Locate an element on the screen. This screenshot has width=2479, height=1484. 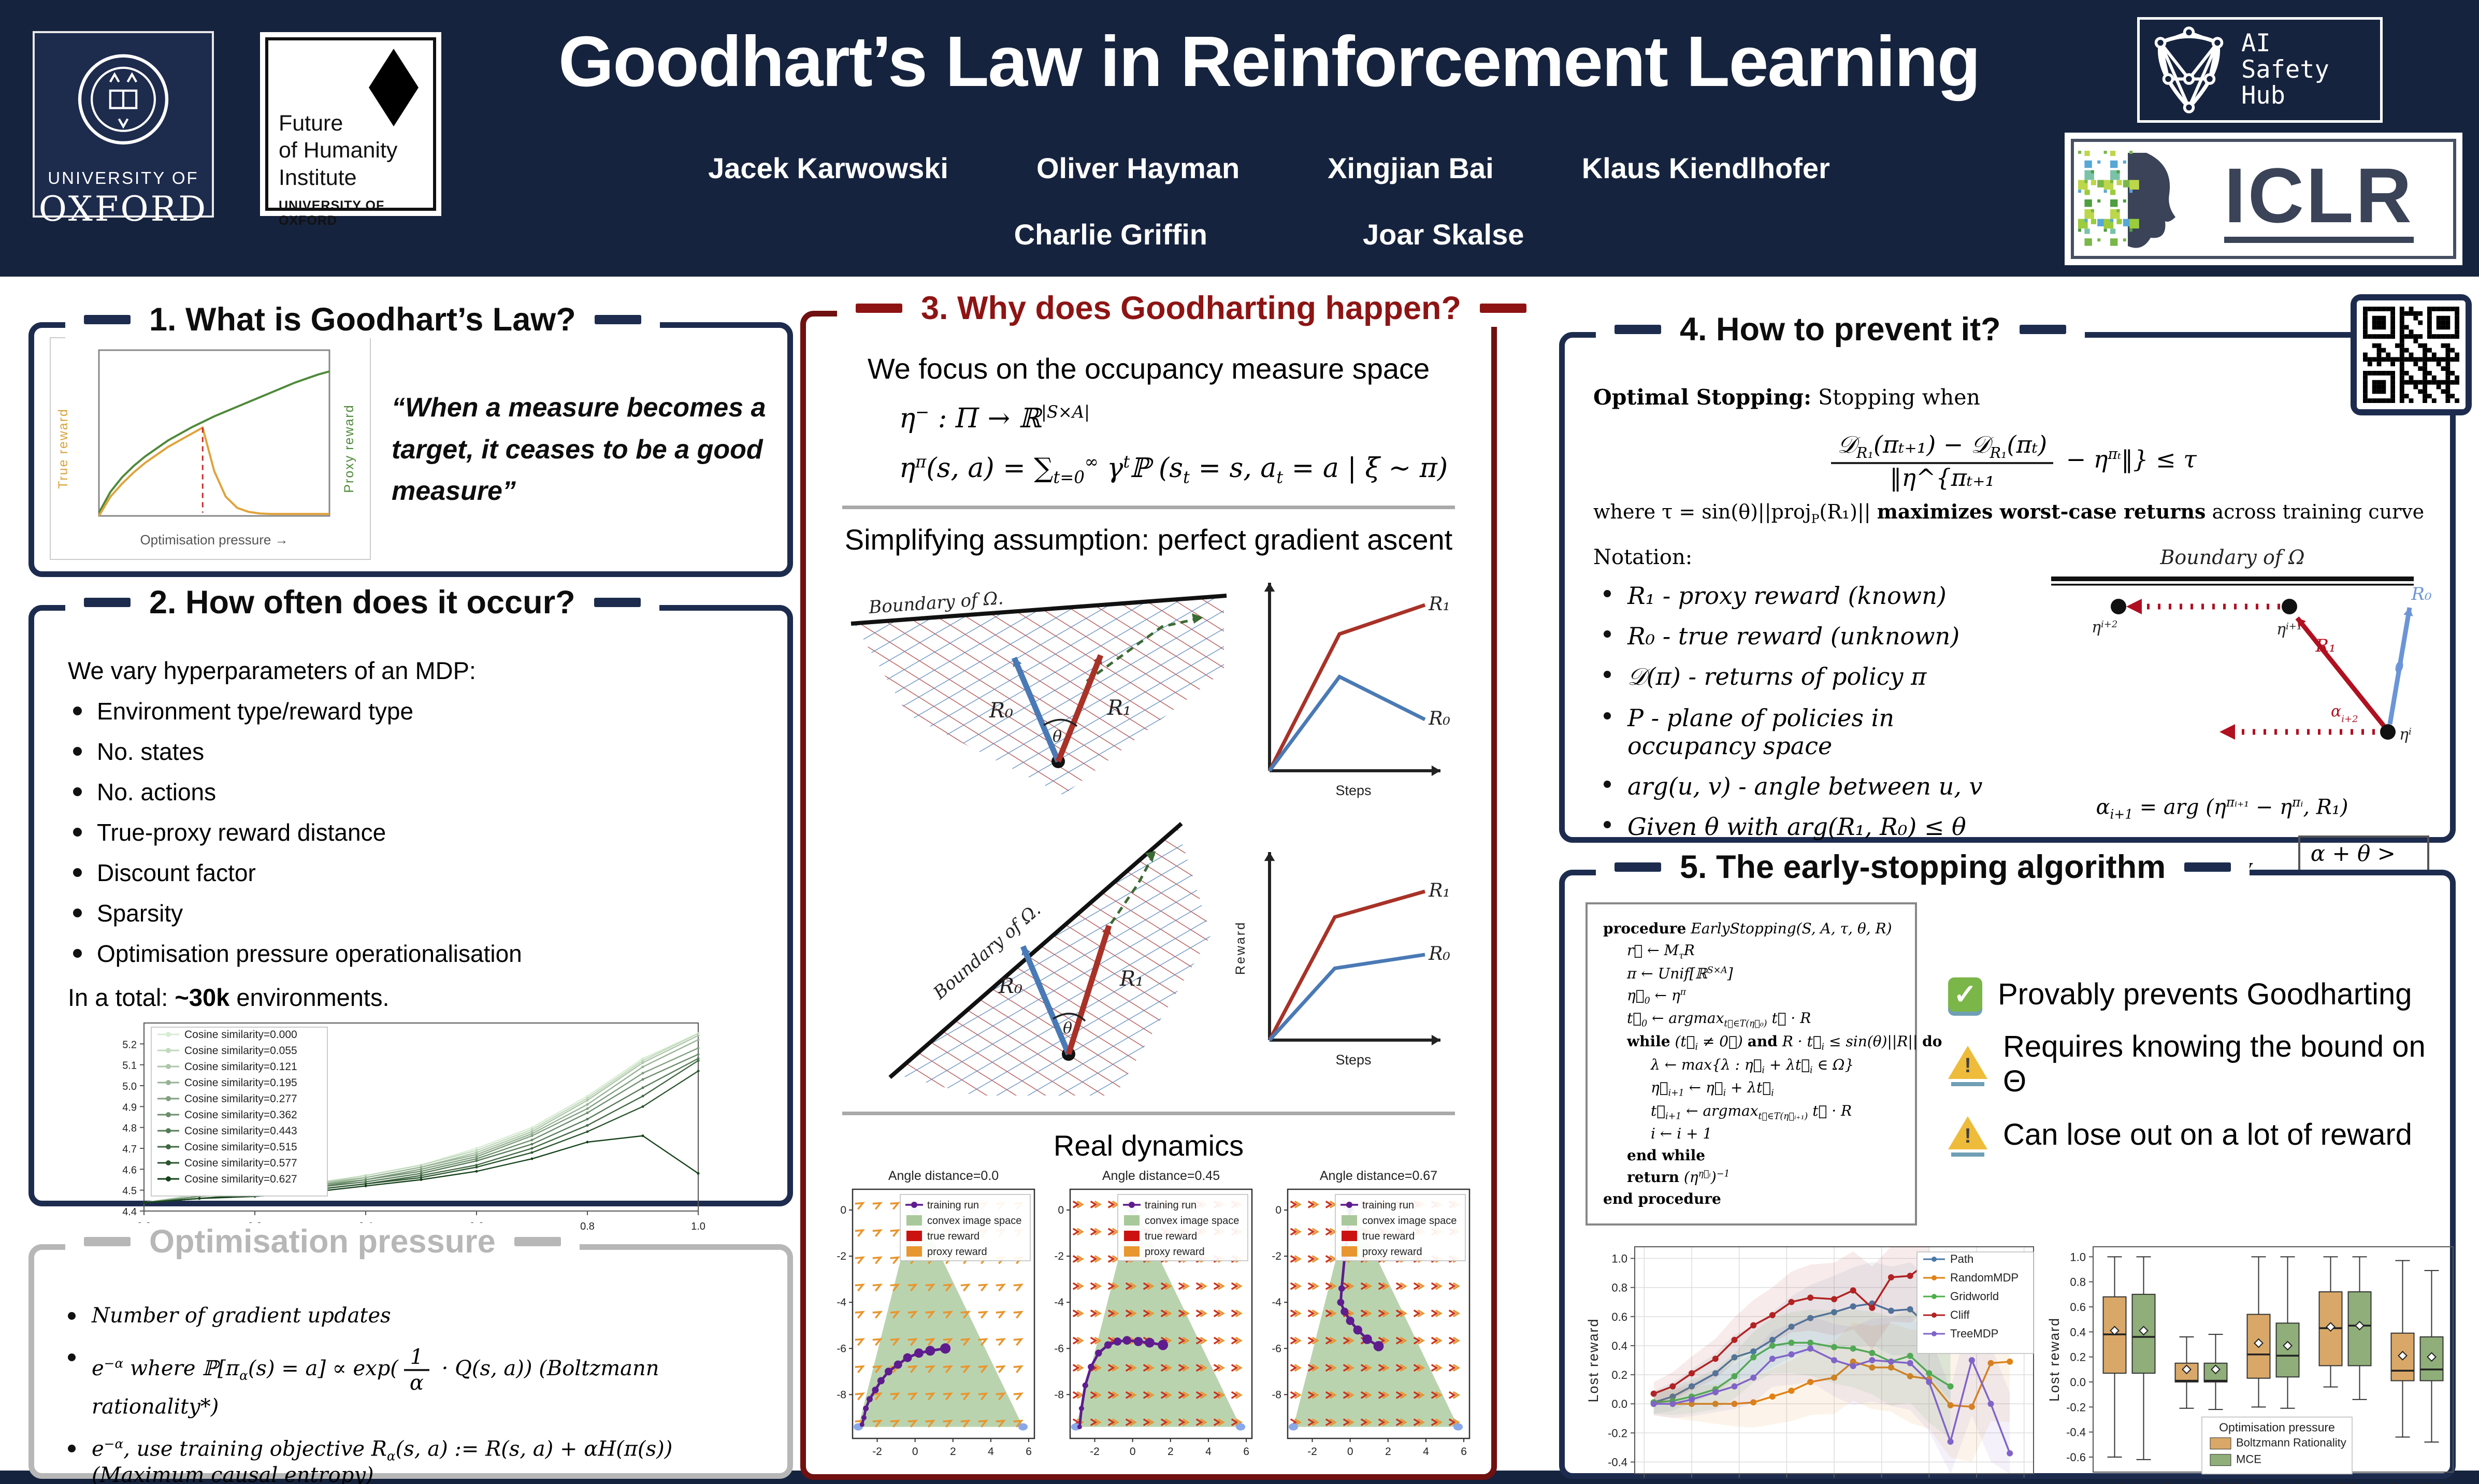
svg-text: Boltzmann Rationality is located at coordinates (2291, 1442).